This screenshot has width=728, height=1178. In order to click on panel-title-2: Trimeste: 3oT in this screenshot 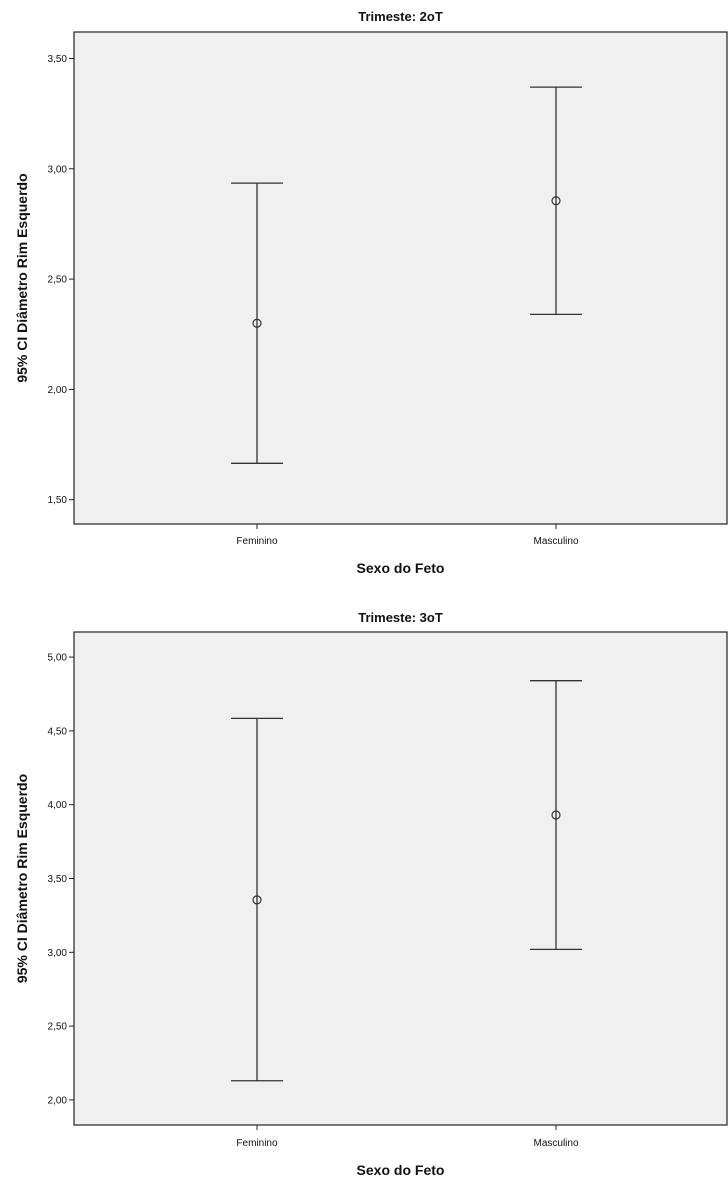, I will do `click(400, 617)`.